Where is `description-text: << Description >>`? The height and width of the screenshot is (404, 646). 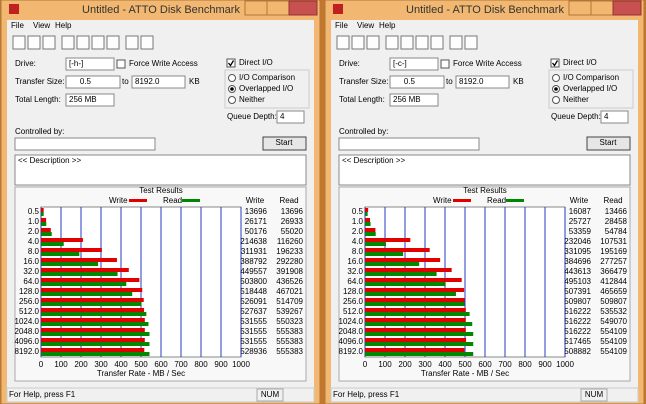
description-text: << Description >> is located at coordinates (49, 160).